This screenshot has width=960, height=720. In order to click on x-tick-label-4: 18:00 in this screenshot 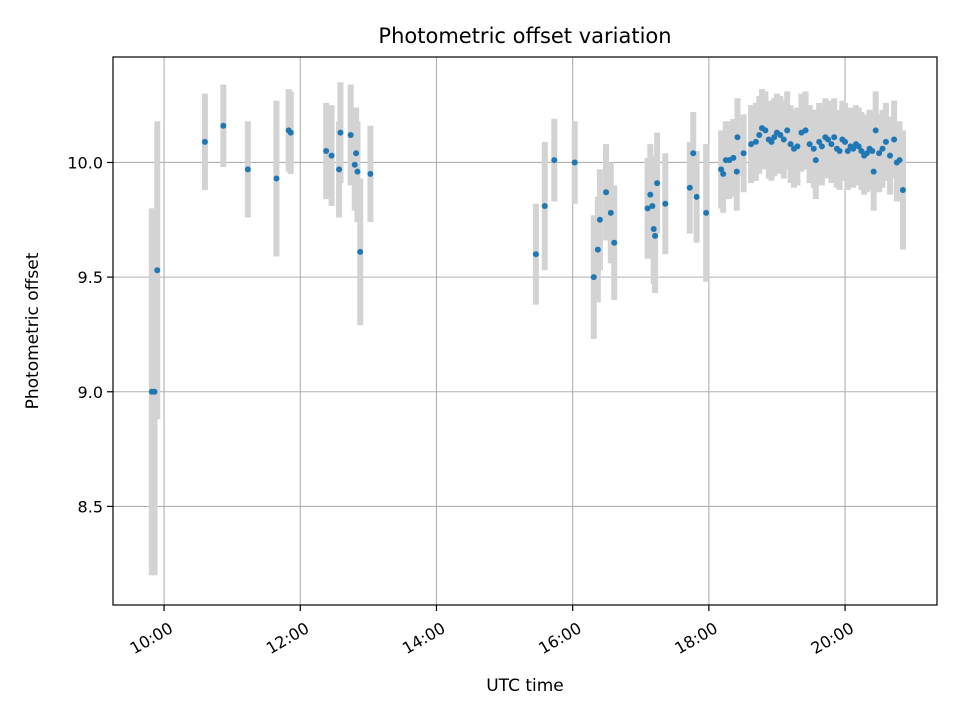, I will do `click(695, 638)`.